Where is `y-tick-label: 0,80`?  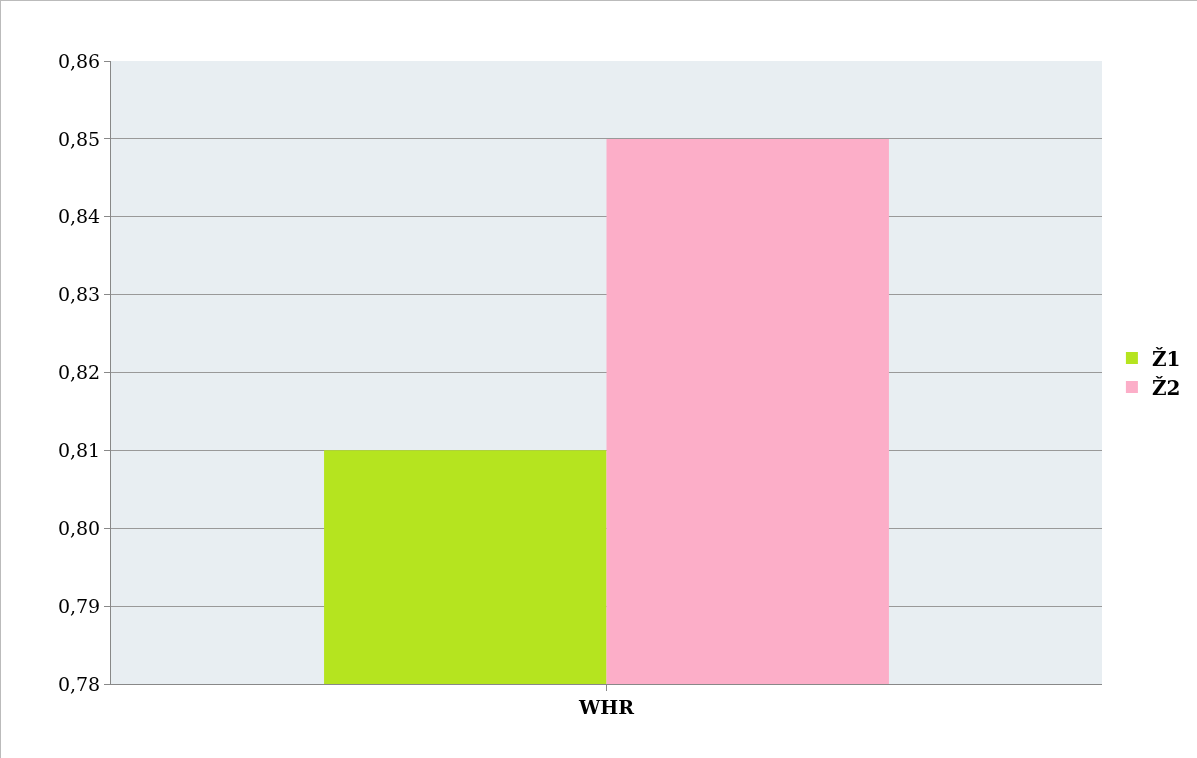
y-tick-label: 0,80 is located at coordinates (79, 527).